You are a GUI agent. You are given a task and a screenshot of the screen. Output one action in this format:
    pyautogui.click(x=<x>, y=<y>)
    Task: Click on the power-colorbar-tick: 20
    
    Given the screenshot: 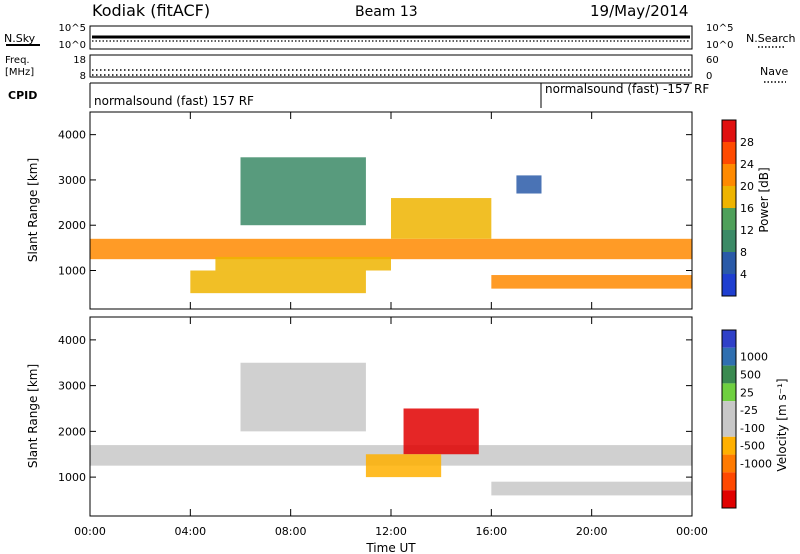 What is the action you would take?
    pyautogui.click(x=747, y=186)
    